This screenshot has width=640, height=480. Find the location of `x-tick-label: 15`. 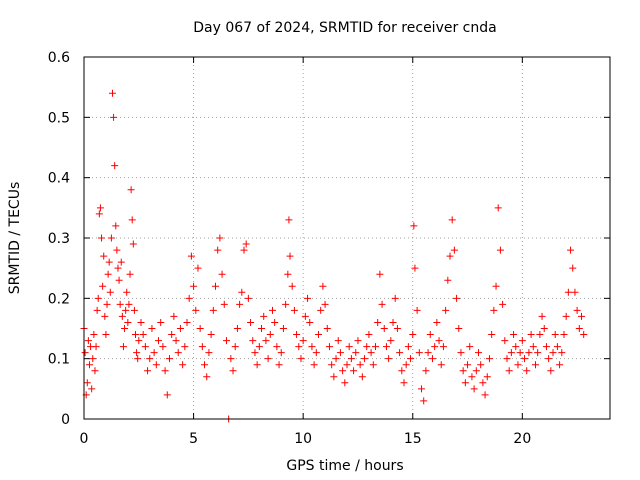

x-tick-label: 15 is located at coordinates (413, 439).